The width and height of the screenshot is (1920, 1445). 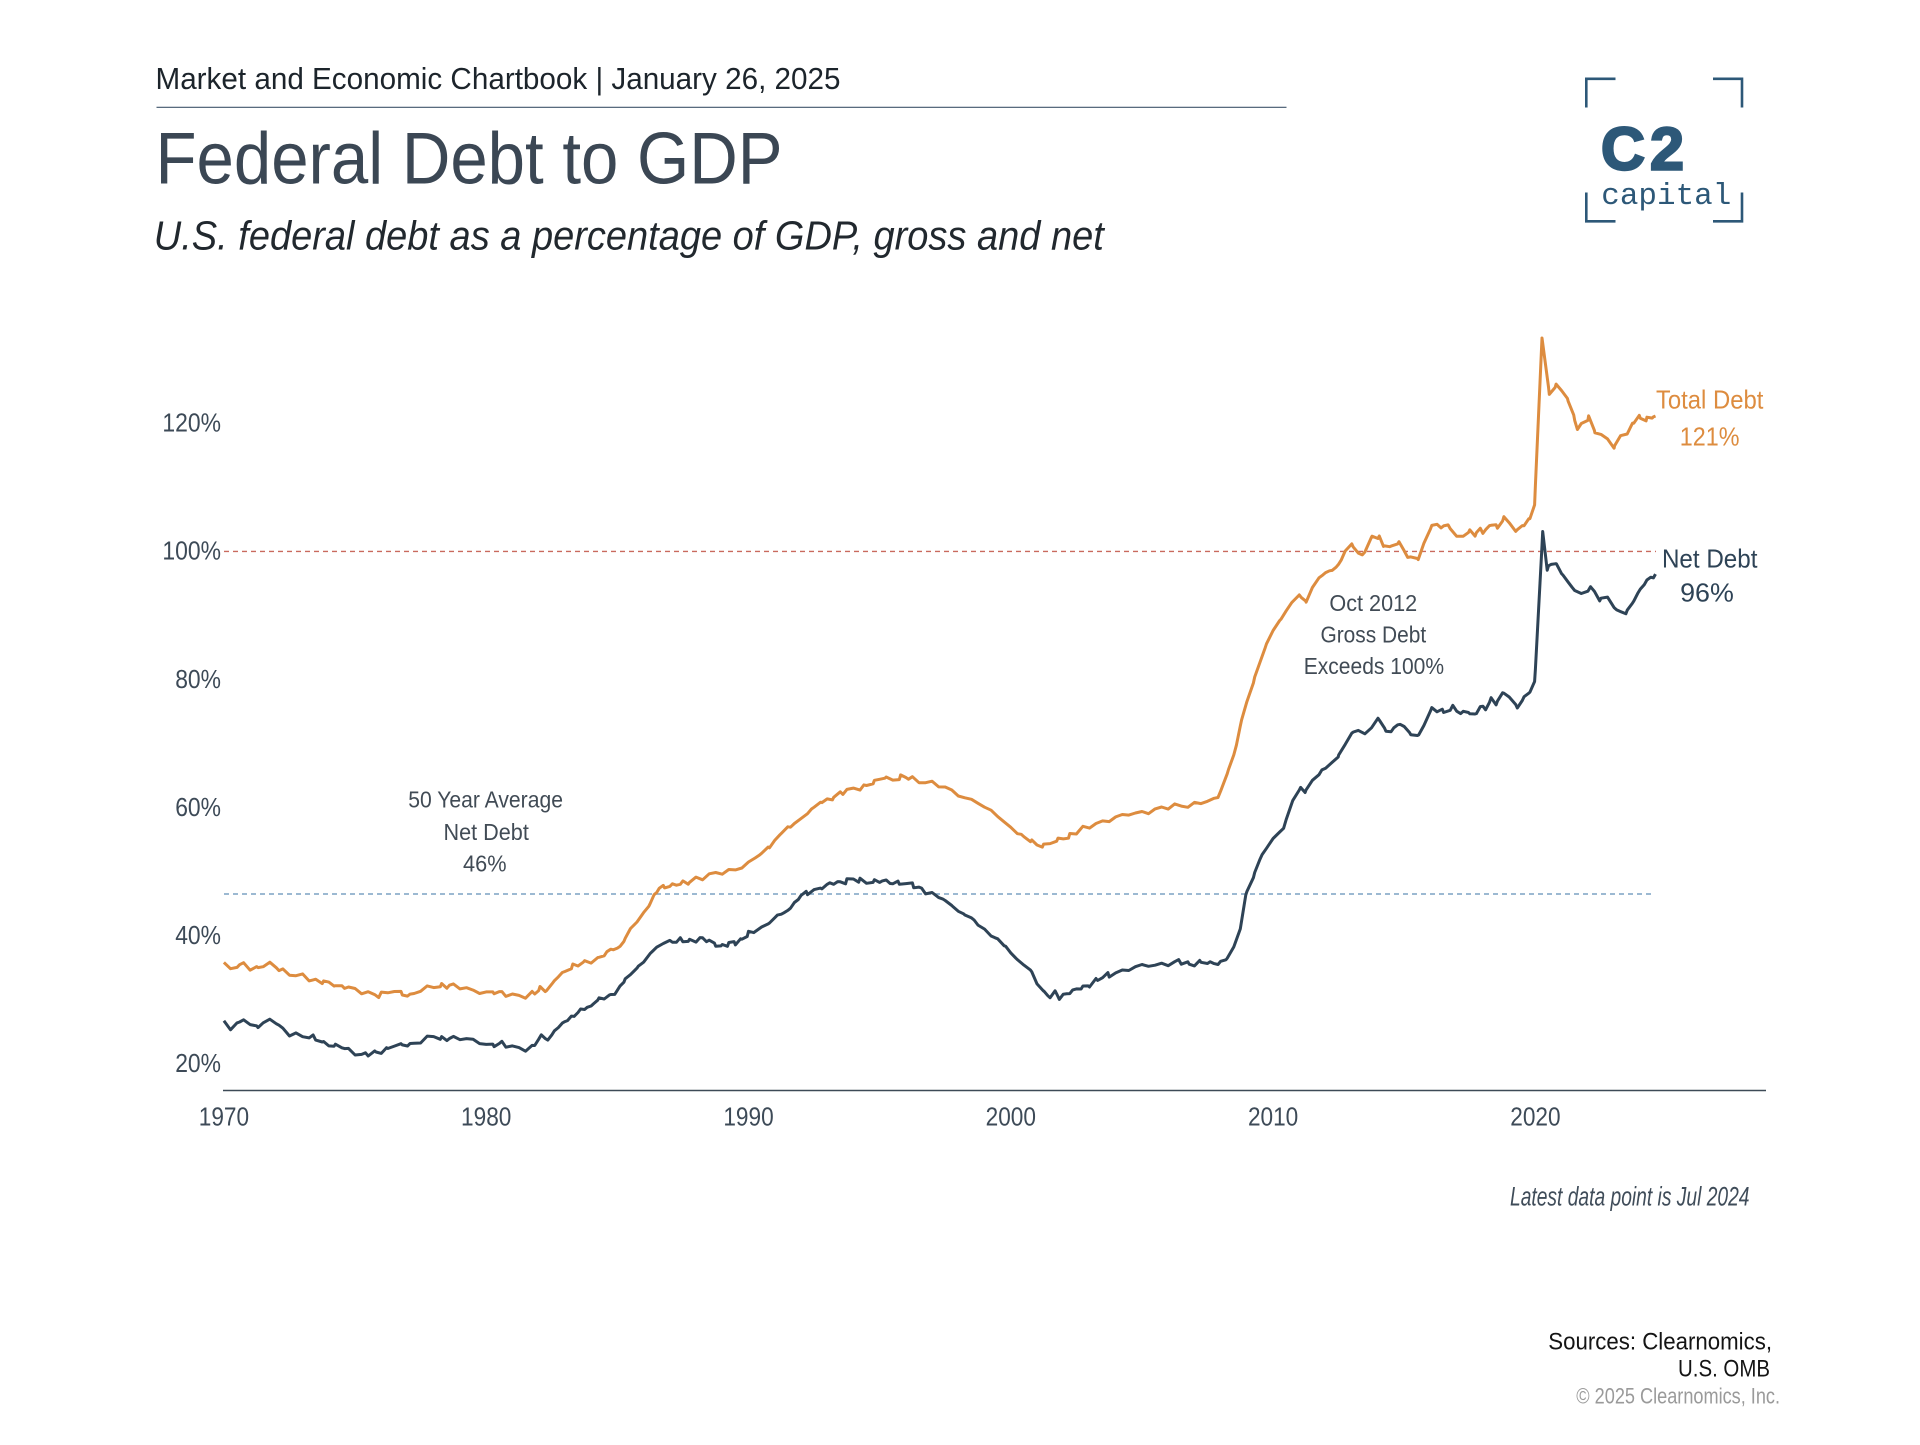 What do you see at coordinates (1710, 437) in the screenshot?
I see `svg-text: 121%` at bounding box center [1710, 437].